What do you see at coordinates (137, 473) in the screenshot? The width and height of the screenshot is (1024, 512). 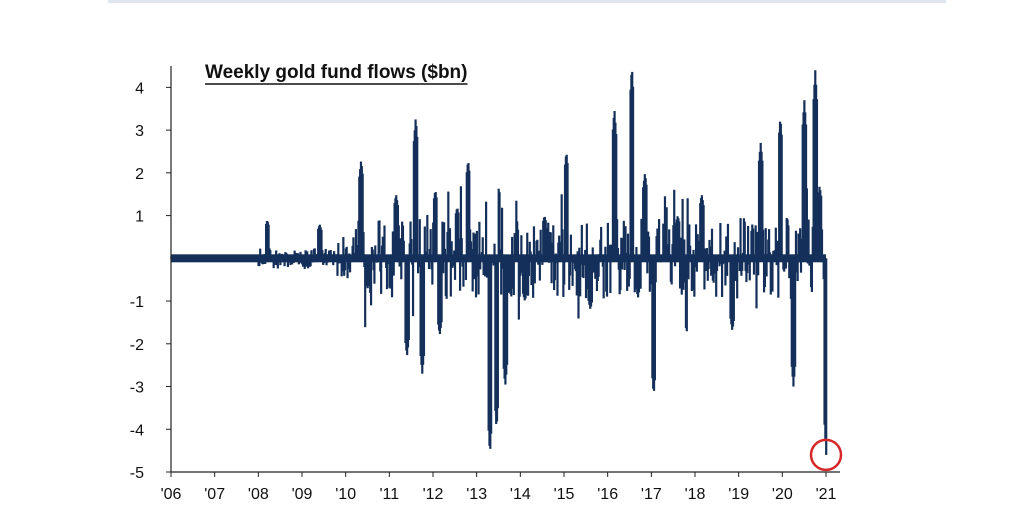 I see `y-tick-label: -5` at bounding box center [137, 473].